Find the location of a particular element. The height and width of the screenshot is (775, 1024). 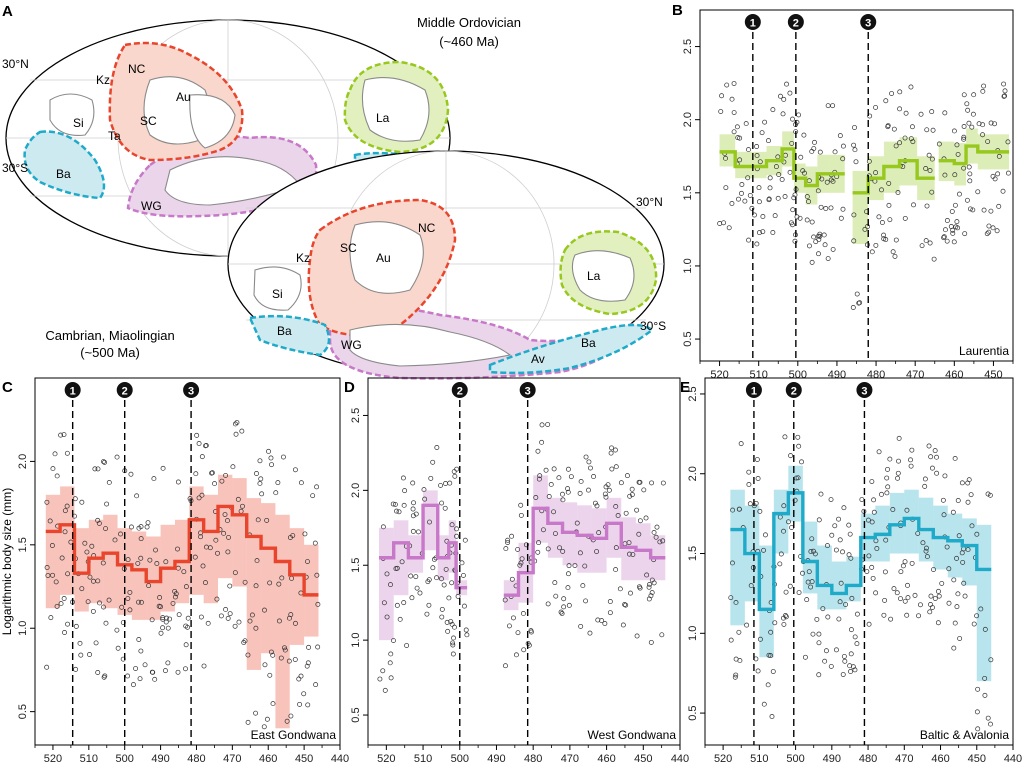

x-tick-label: 500 is located at coordinates (795, 759).